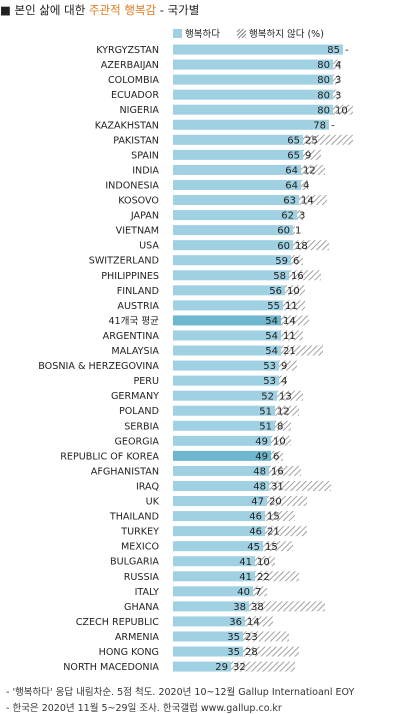 This screenshot has height=714, width=404. What do you see at coordinates (323, 80) in the screenshot?
I see `value-label-happy: 80` at bounding box center [323, 80].